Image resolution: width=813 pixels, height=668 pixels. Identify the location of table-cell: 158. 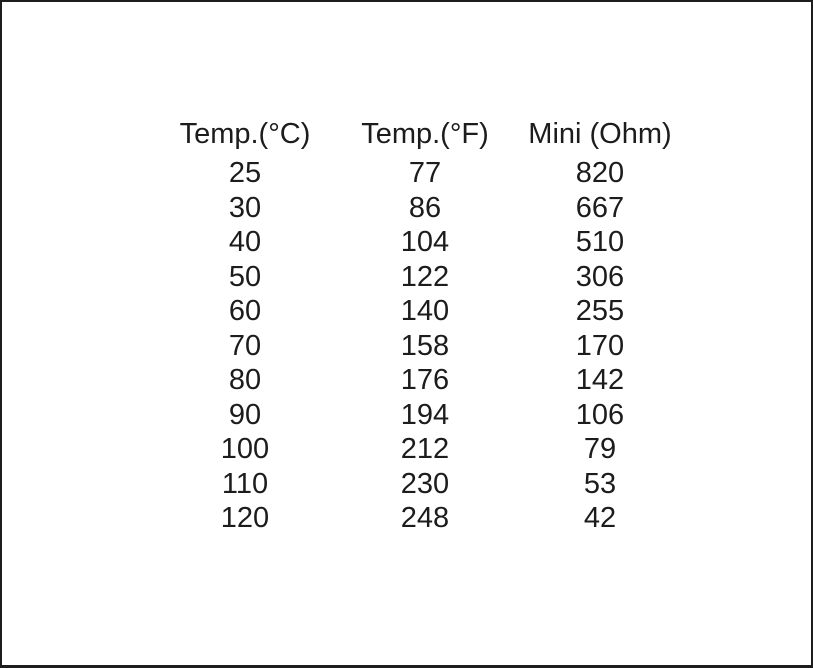
(425, 345).